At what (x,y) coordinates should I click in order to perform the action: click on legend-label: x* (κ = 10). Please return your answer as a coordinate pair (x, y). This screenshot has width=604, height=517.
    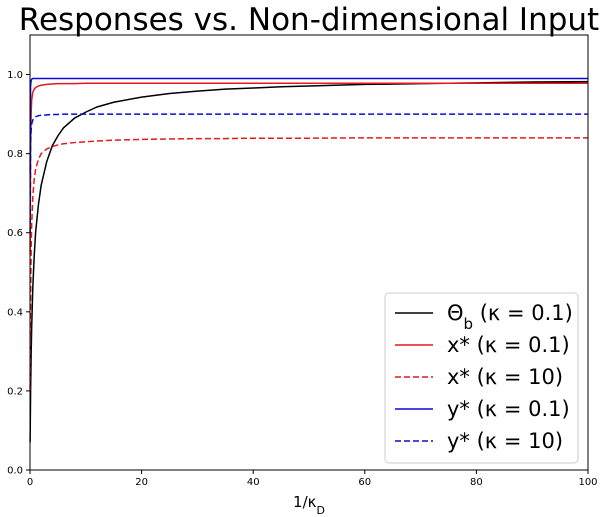
    Looking at the image, I should click on (505, 377).